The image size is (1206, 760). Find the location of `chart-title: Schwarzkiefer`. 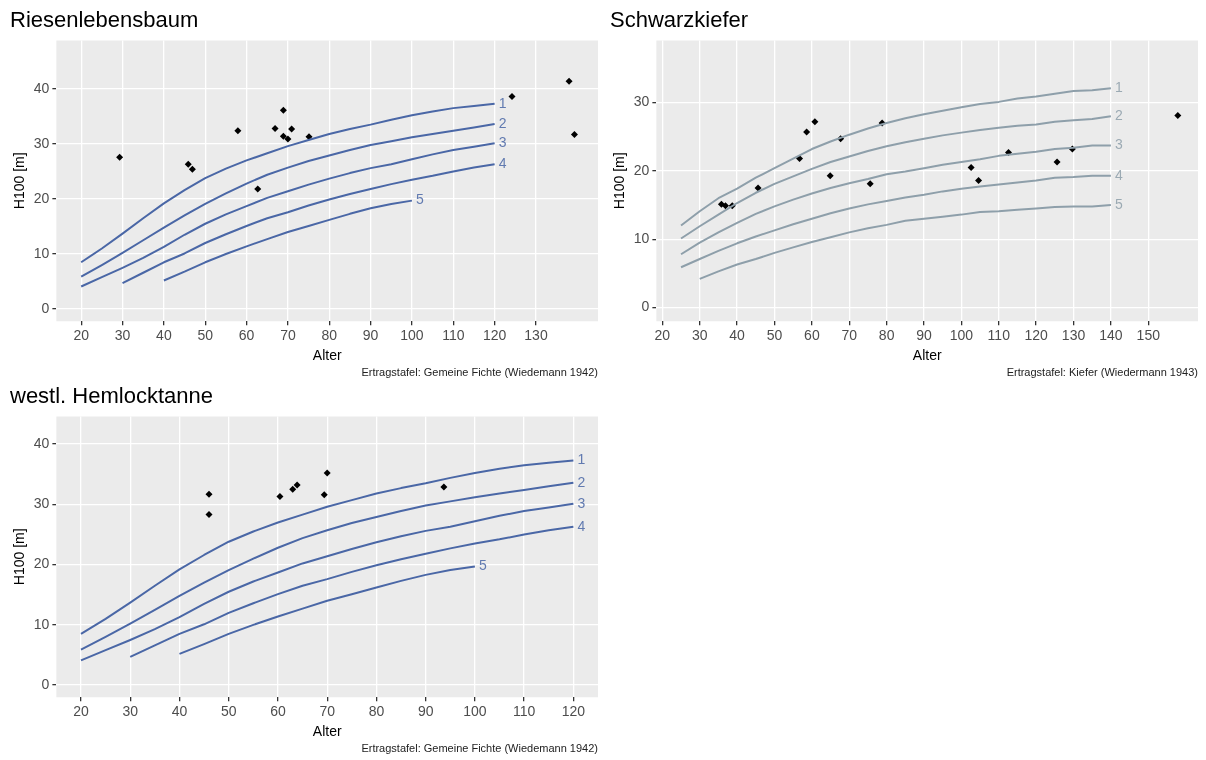

chart-title: Schwarzkiefer is located at coordinates (679, 20).